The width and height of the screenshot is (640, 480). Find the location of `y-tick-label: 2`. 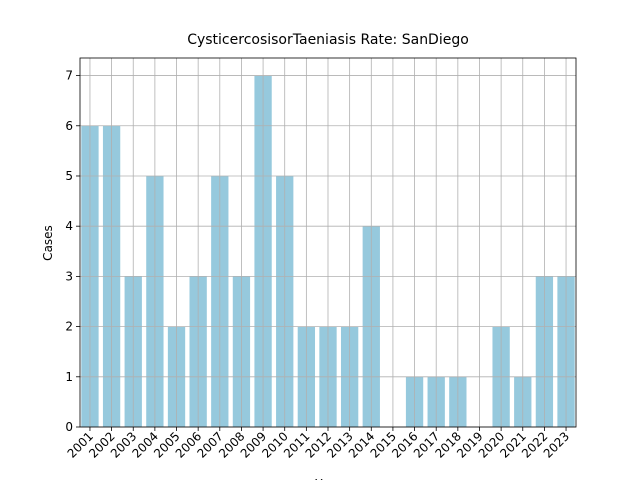

y-tick-label: 2 is located at coordinates (69, 327).